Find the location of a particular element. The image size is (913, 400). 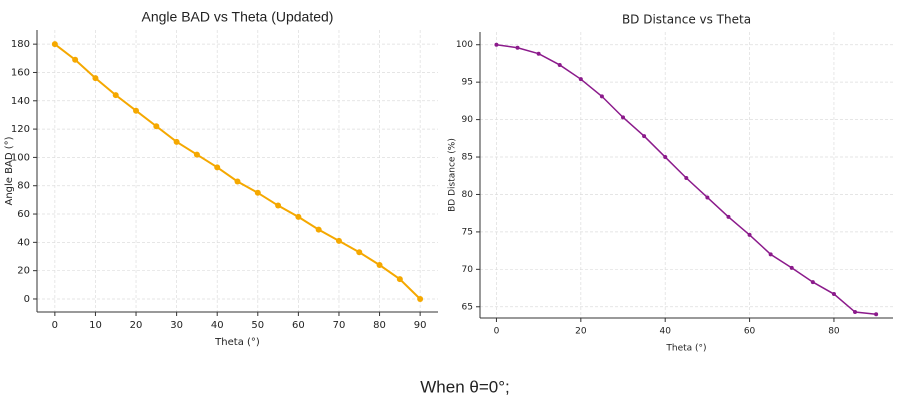

y-tick-label: 60 is located at coordinates (23, 214).